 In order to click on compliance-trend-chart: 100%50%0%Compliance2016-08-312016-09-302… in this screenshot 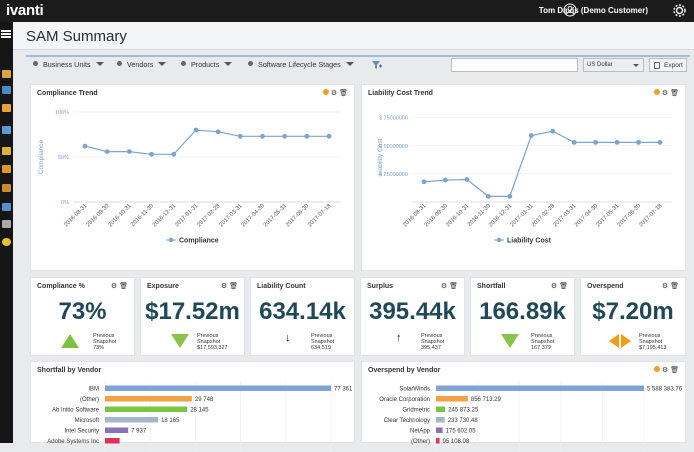, I will do `click(189, 177)`.